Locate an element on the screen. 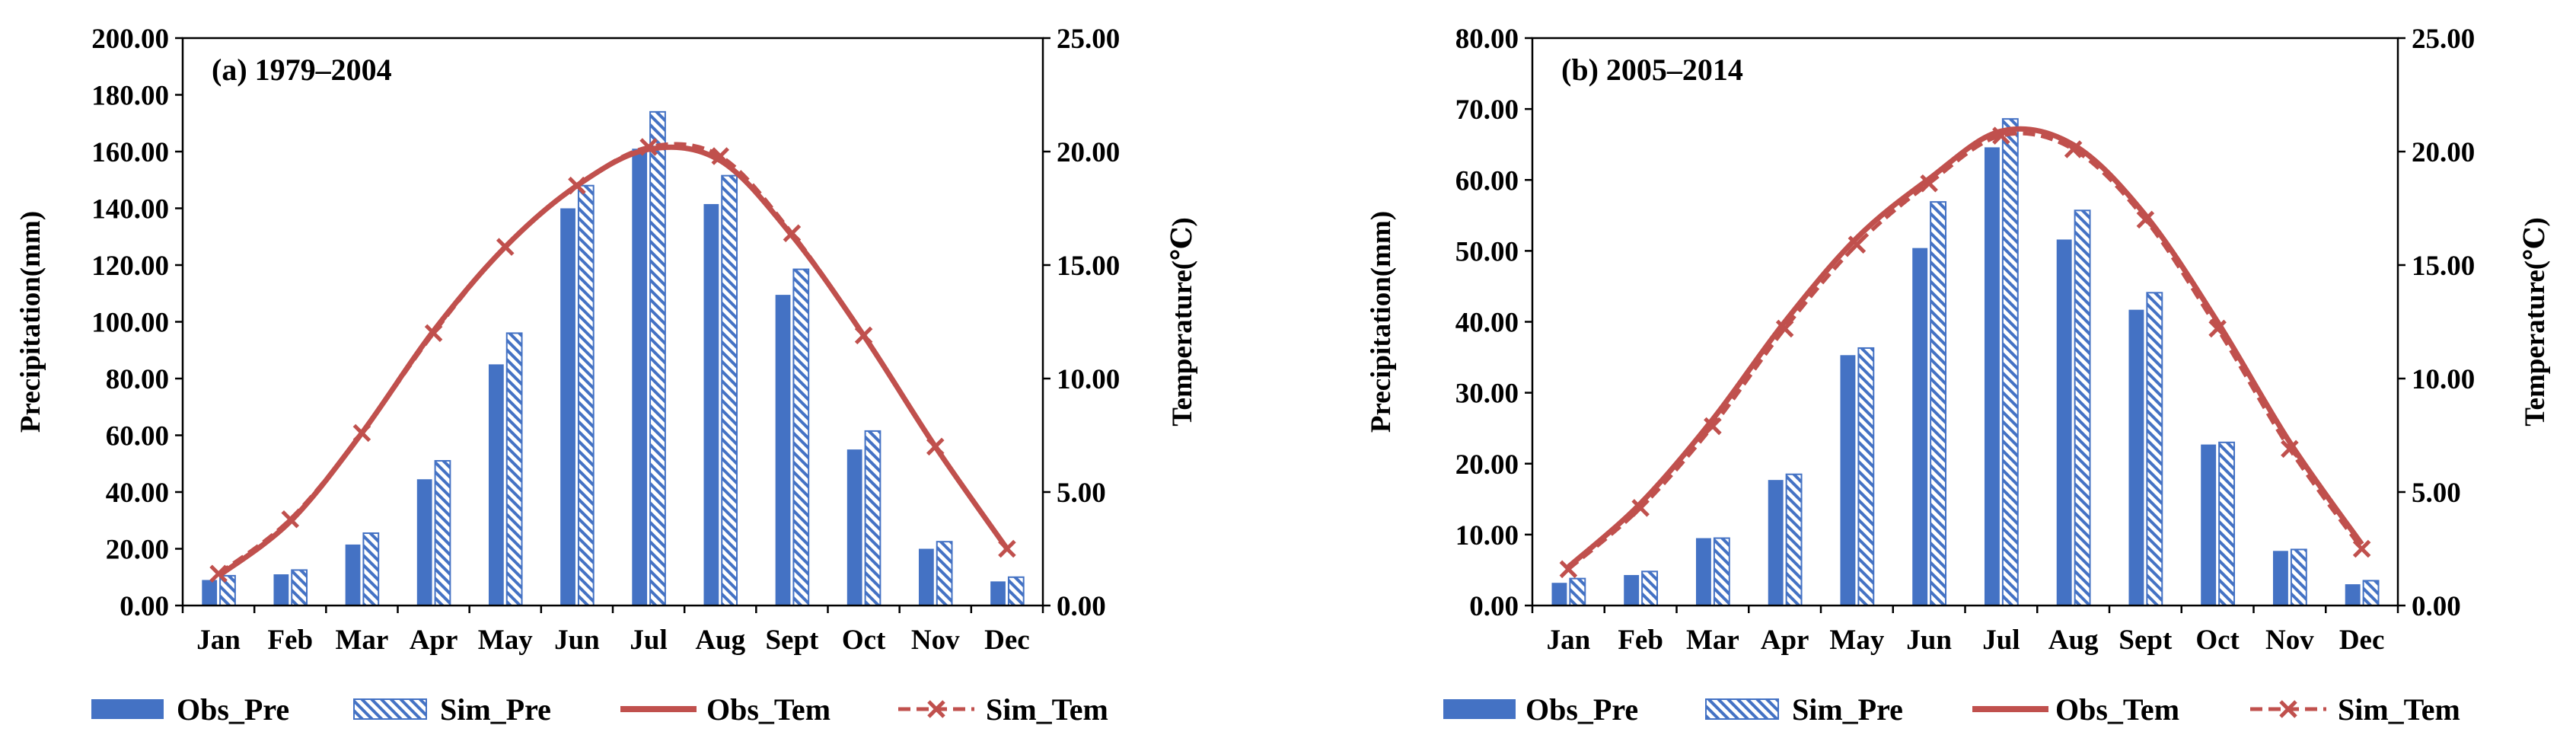 The image size is (2576, 751). x-ticks-a: Jan Feb Mar Apr May Jun Jul Aug Sept Oct Nov Dec is located at coordinates (612, 631).